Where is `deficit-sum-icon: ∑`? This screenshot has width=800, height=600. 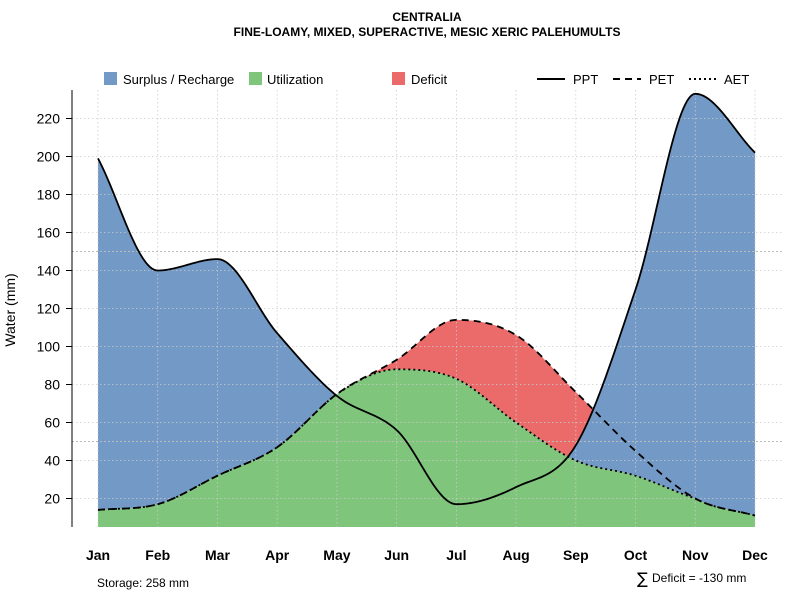 deficit-sum-icon: ∑ is located at coordinates (642, 578).